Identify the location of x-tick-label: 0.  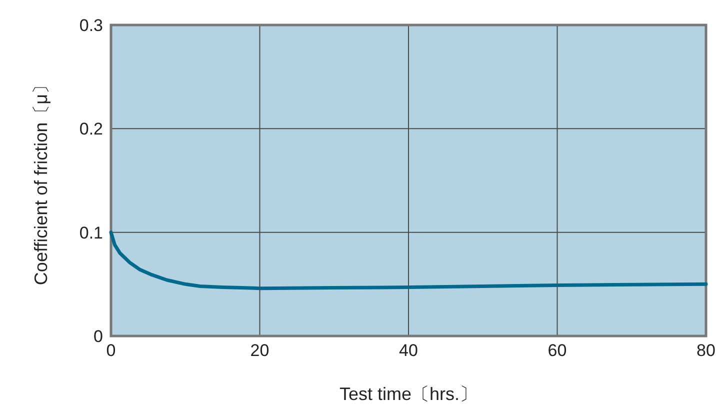
(111, 350).